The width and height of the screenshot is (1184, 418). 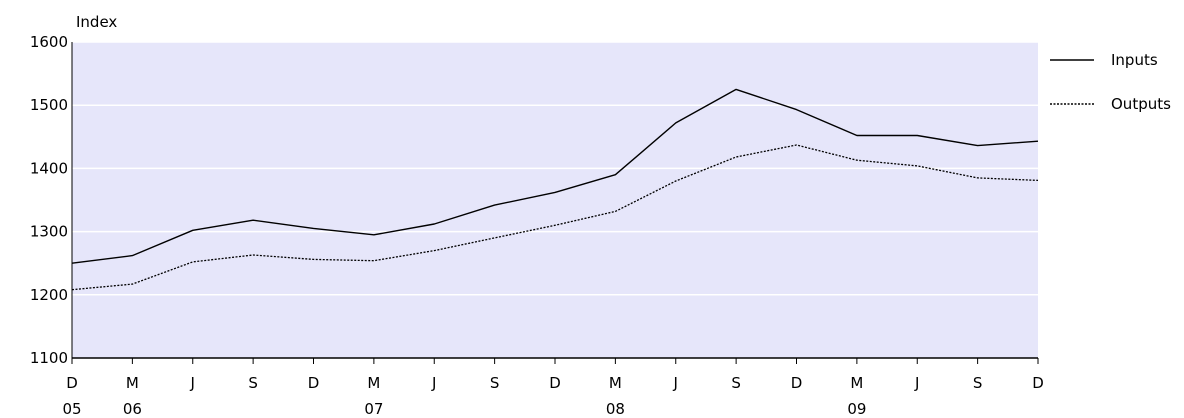 I want to click on y-tick-label: 1600, so click(x=49, y=42).